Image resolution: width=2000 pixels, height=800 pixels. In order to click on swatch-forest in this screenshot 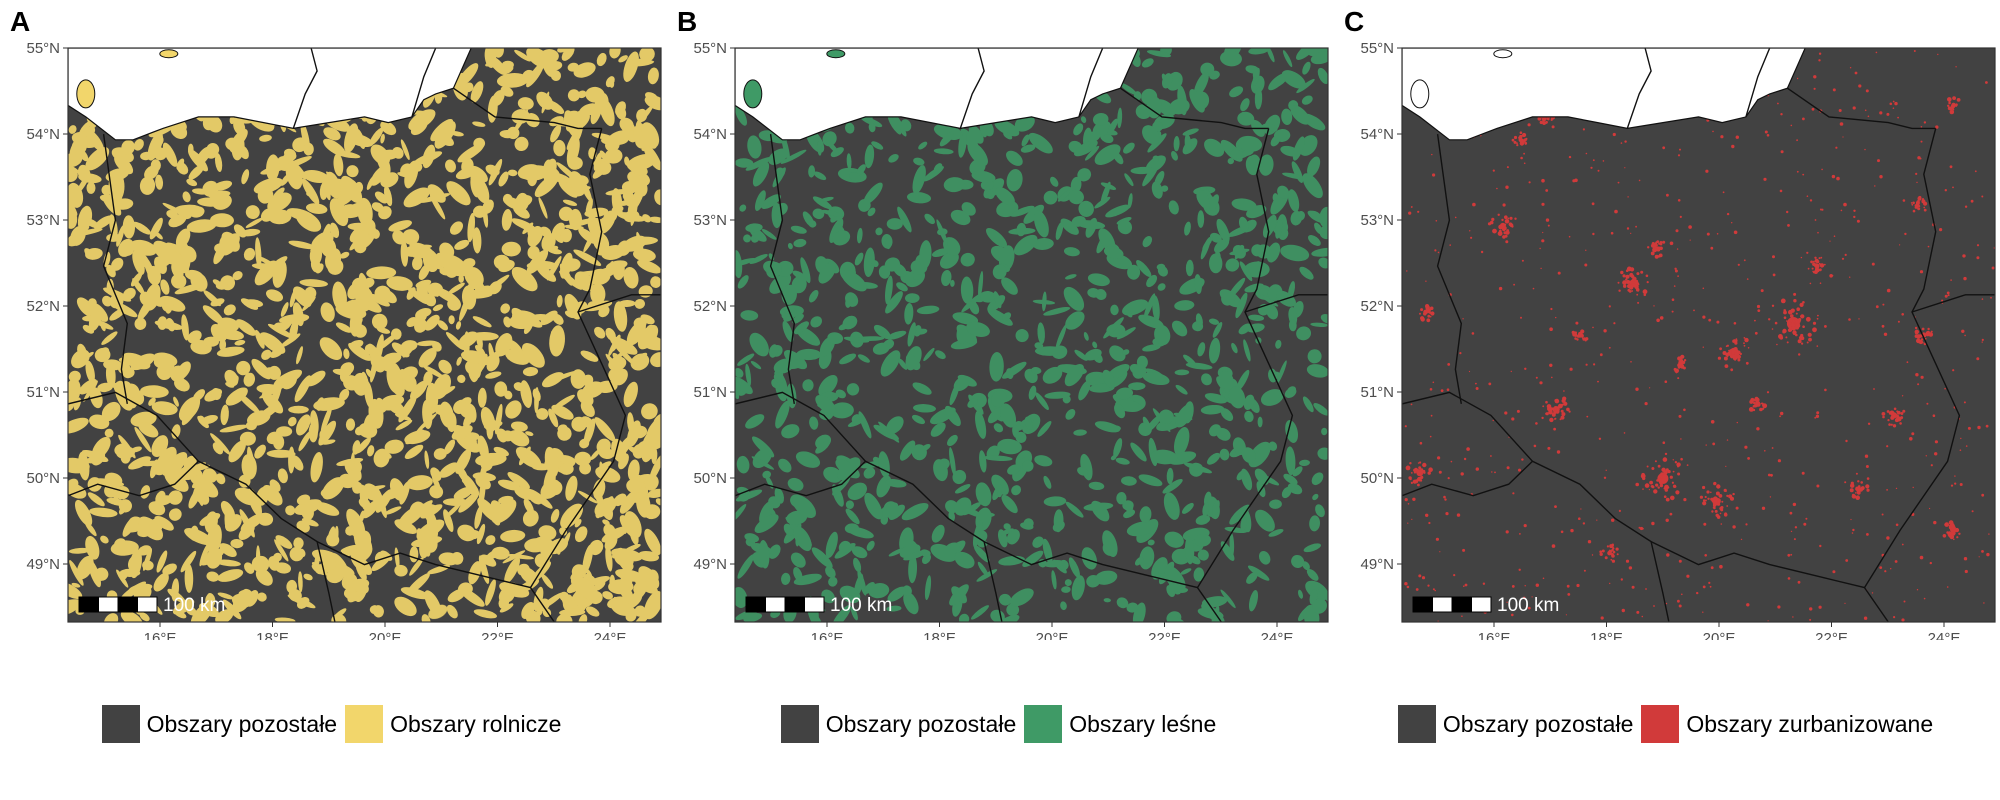, I will do `click(1043, 724)`.